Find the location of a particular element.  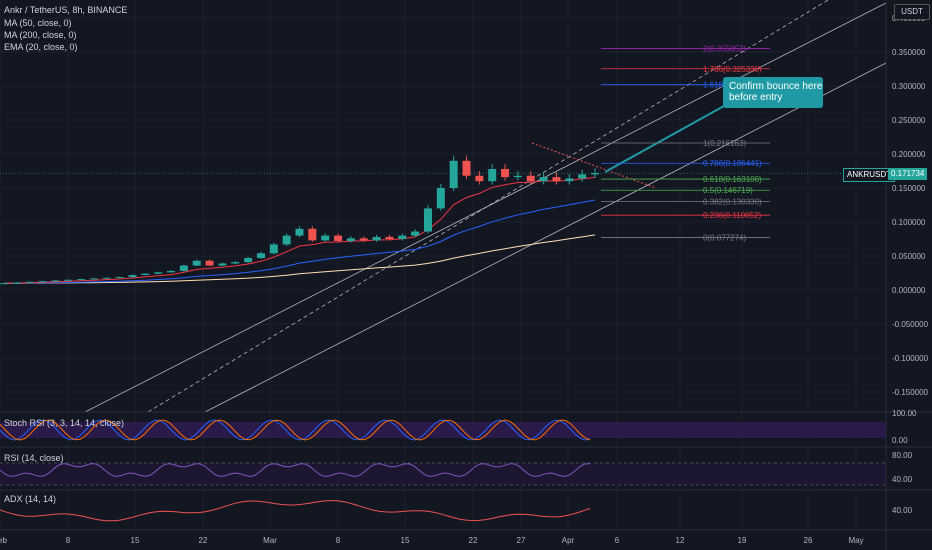

time-tick-label: 22 is located at coordinates (473, 540).